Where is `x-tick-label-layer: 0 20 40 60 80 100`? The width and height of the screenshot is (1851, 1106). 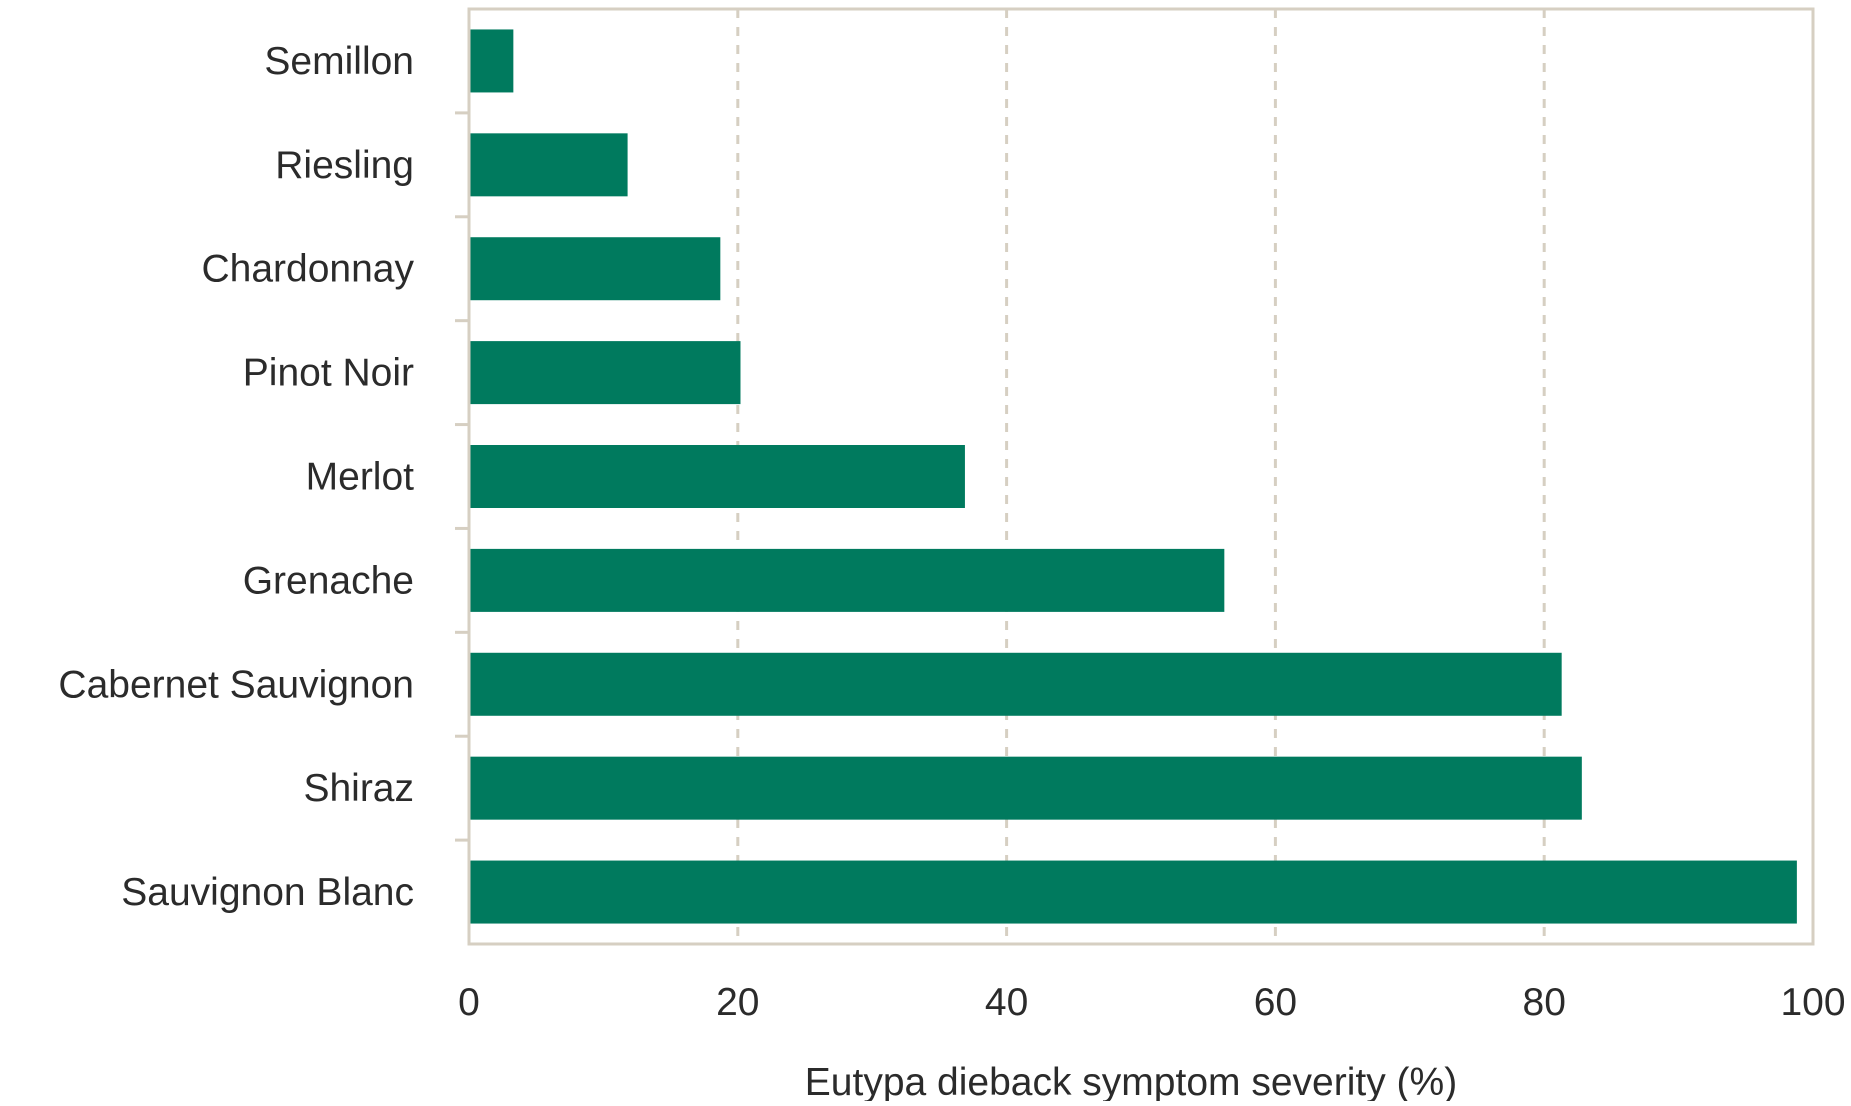
x-tick-label-layer: 0 20 40 60 80 100 is located at coordinates (1151, 1002).